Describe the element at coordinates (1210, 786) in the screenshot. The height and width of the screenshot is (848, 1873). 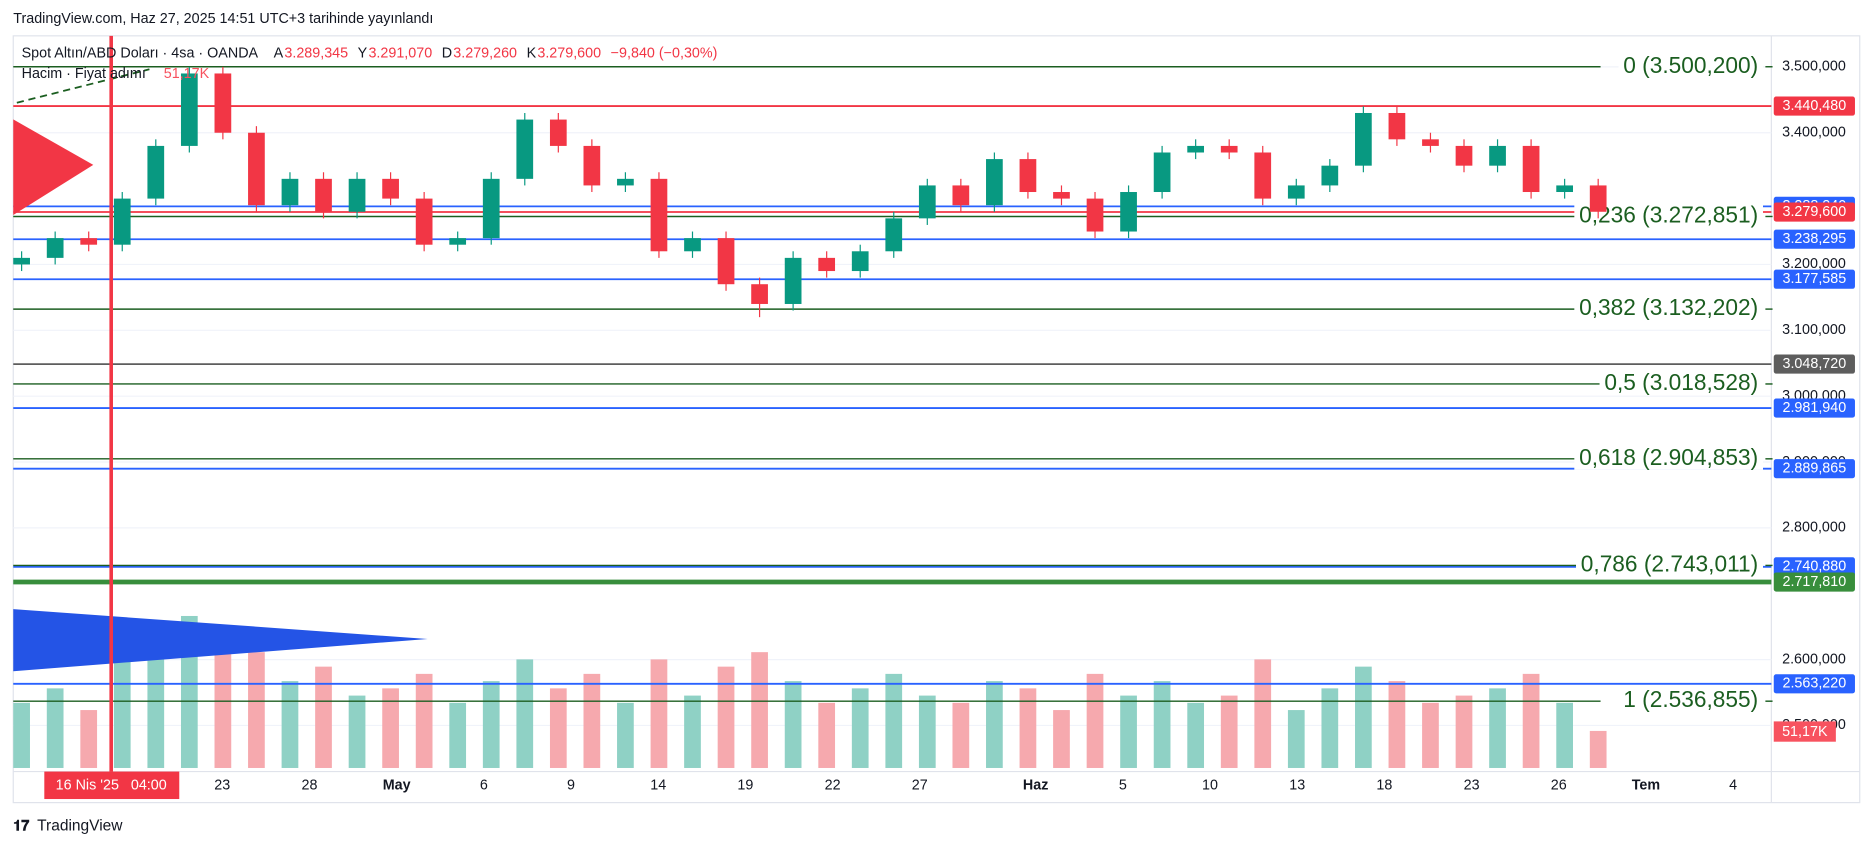
I see `time-tick-label: 10` at that location.